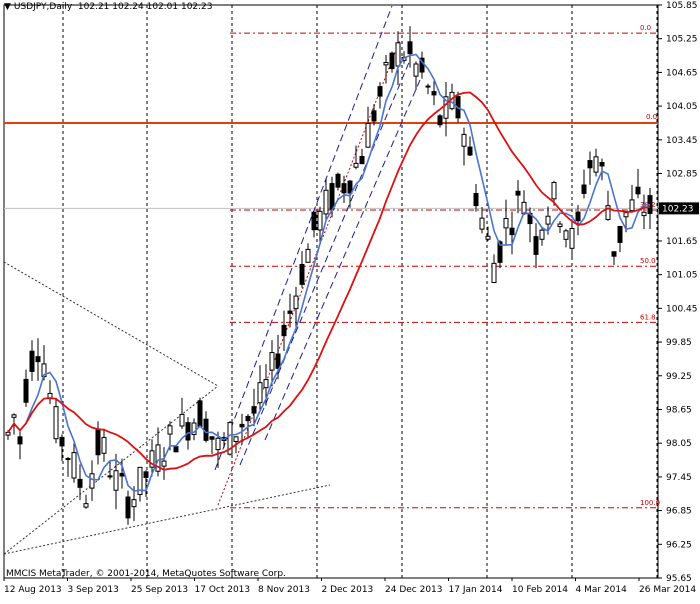 The height and width of the screenshot is (604, 700). Describe the element at coordinates (682, 107) in the screenshot. I see `price-tick-label: 104.05` at that location.